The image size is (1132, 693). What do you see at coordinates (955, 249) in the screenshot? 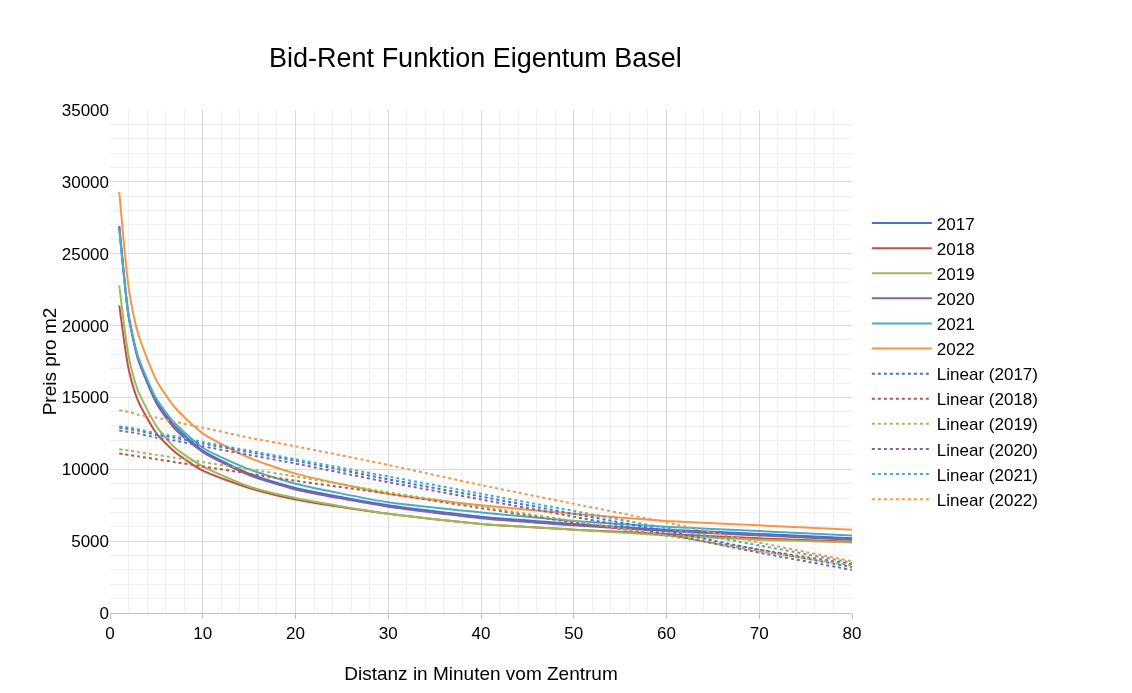
I see `legend-label: 2018` at bounding box center [955, 249].